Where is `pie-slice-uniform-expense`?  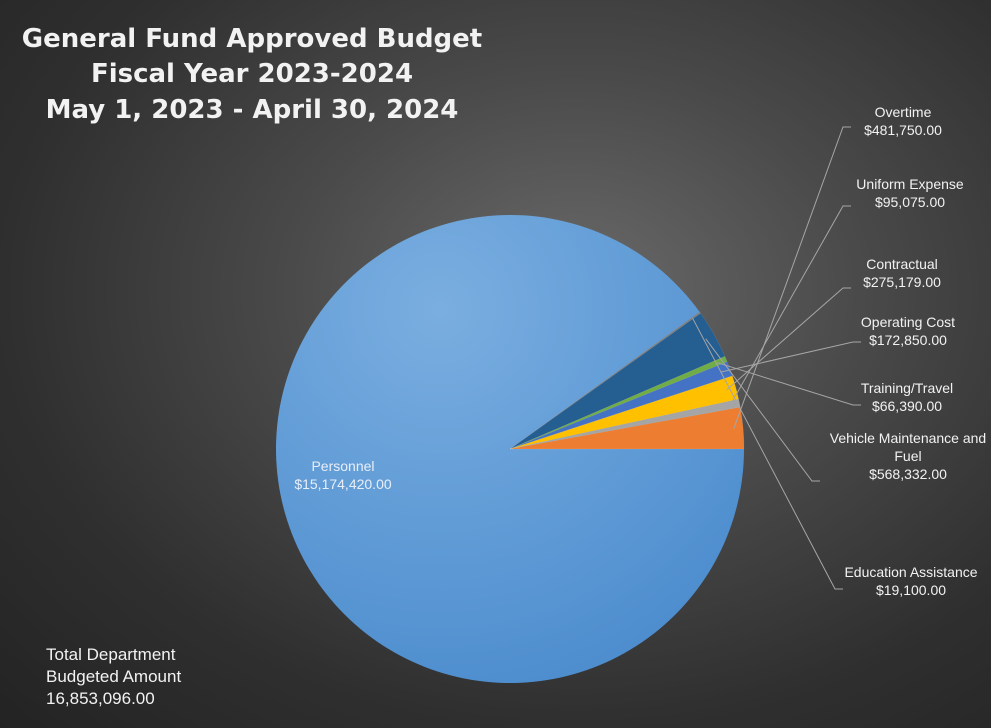 pie-slice-uniform-expense is located at coordinates (625, 424).